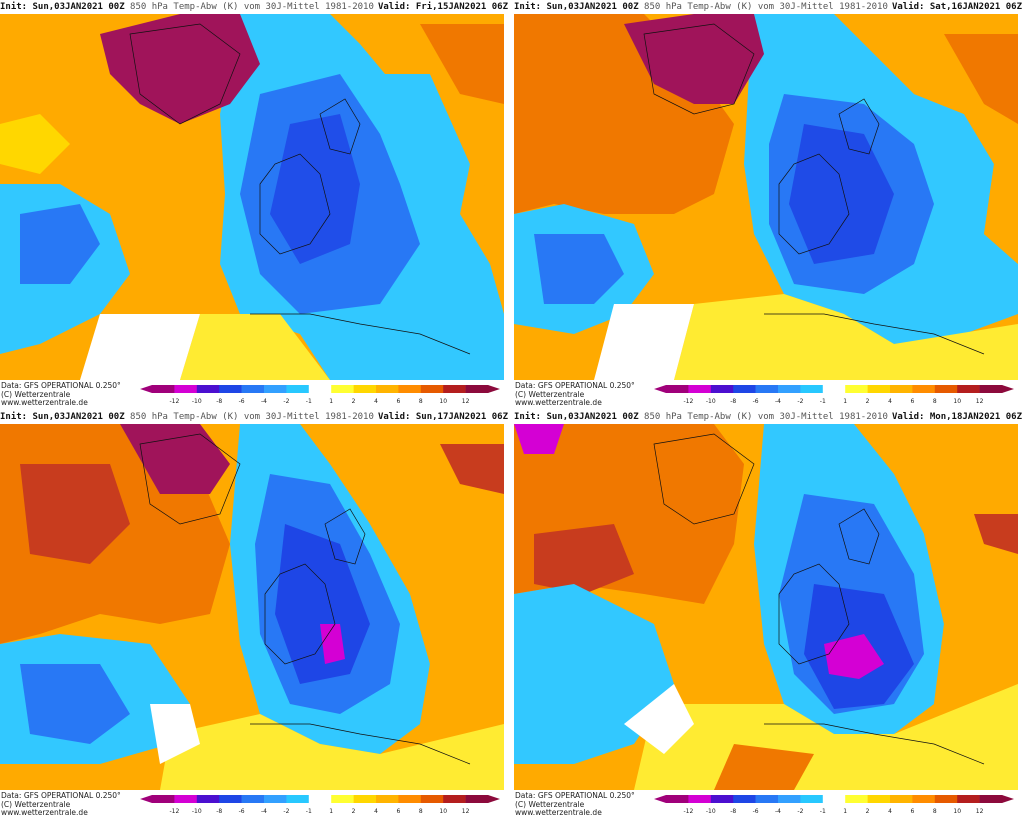 This screenshot has height=819, width=1024. I want to click on valid-time: Valid: Fri,15JAN2021 06Z, so click(442, 7).